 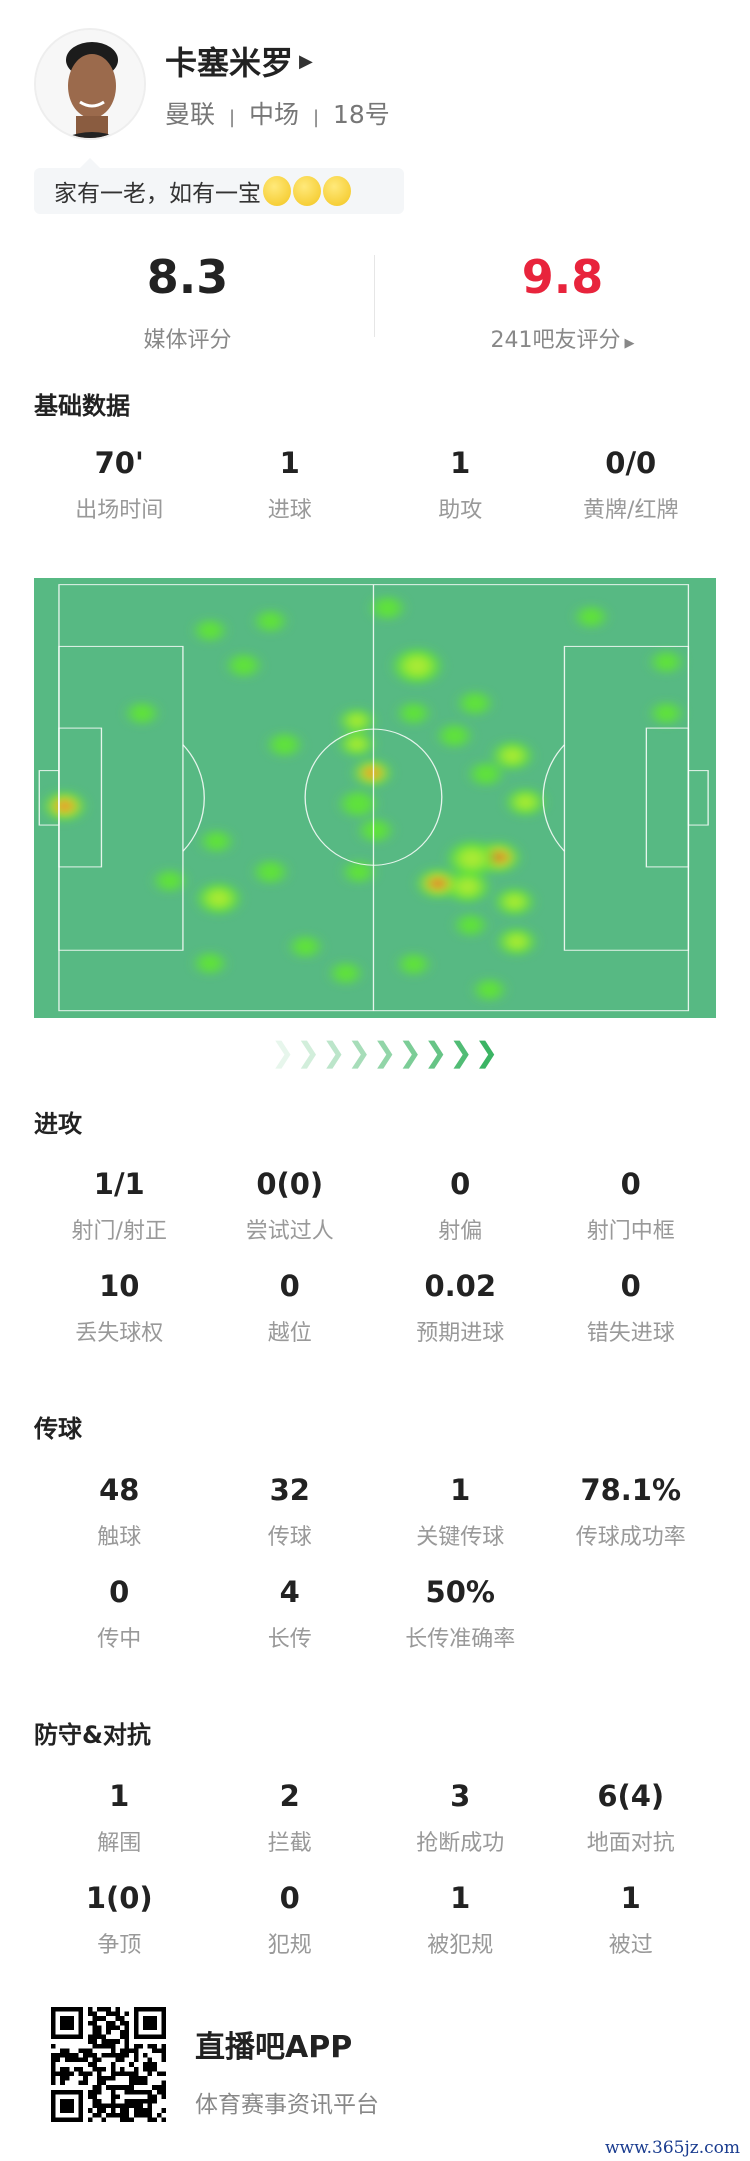 What do you see at coordinates (290, 1512) in the screenshot?
I see `stat-cell: 32 传球` at bounding box center [290, 1512].